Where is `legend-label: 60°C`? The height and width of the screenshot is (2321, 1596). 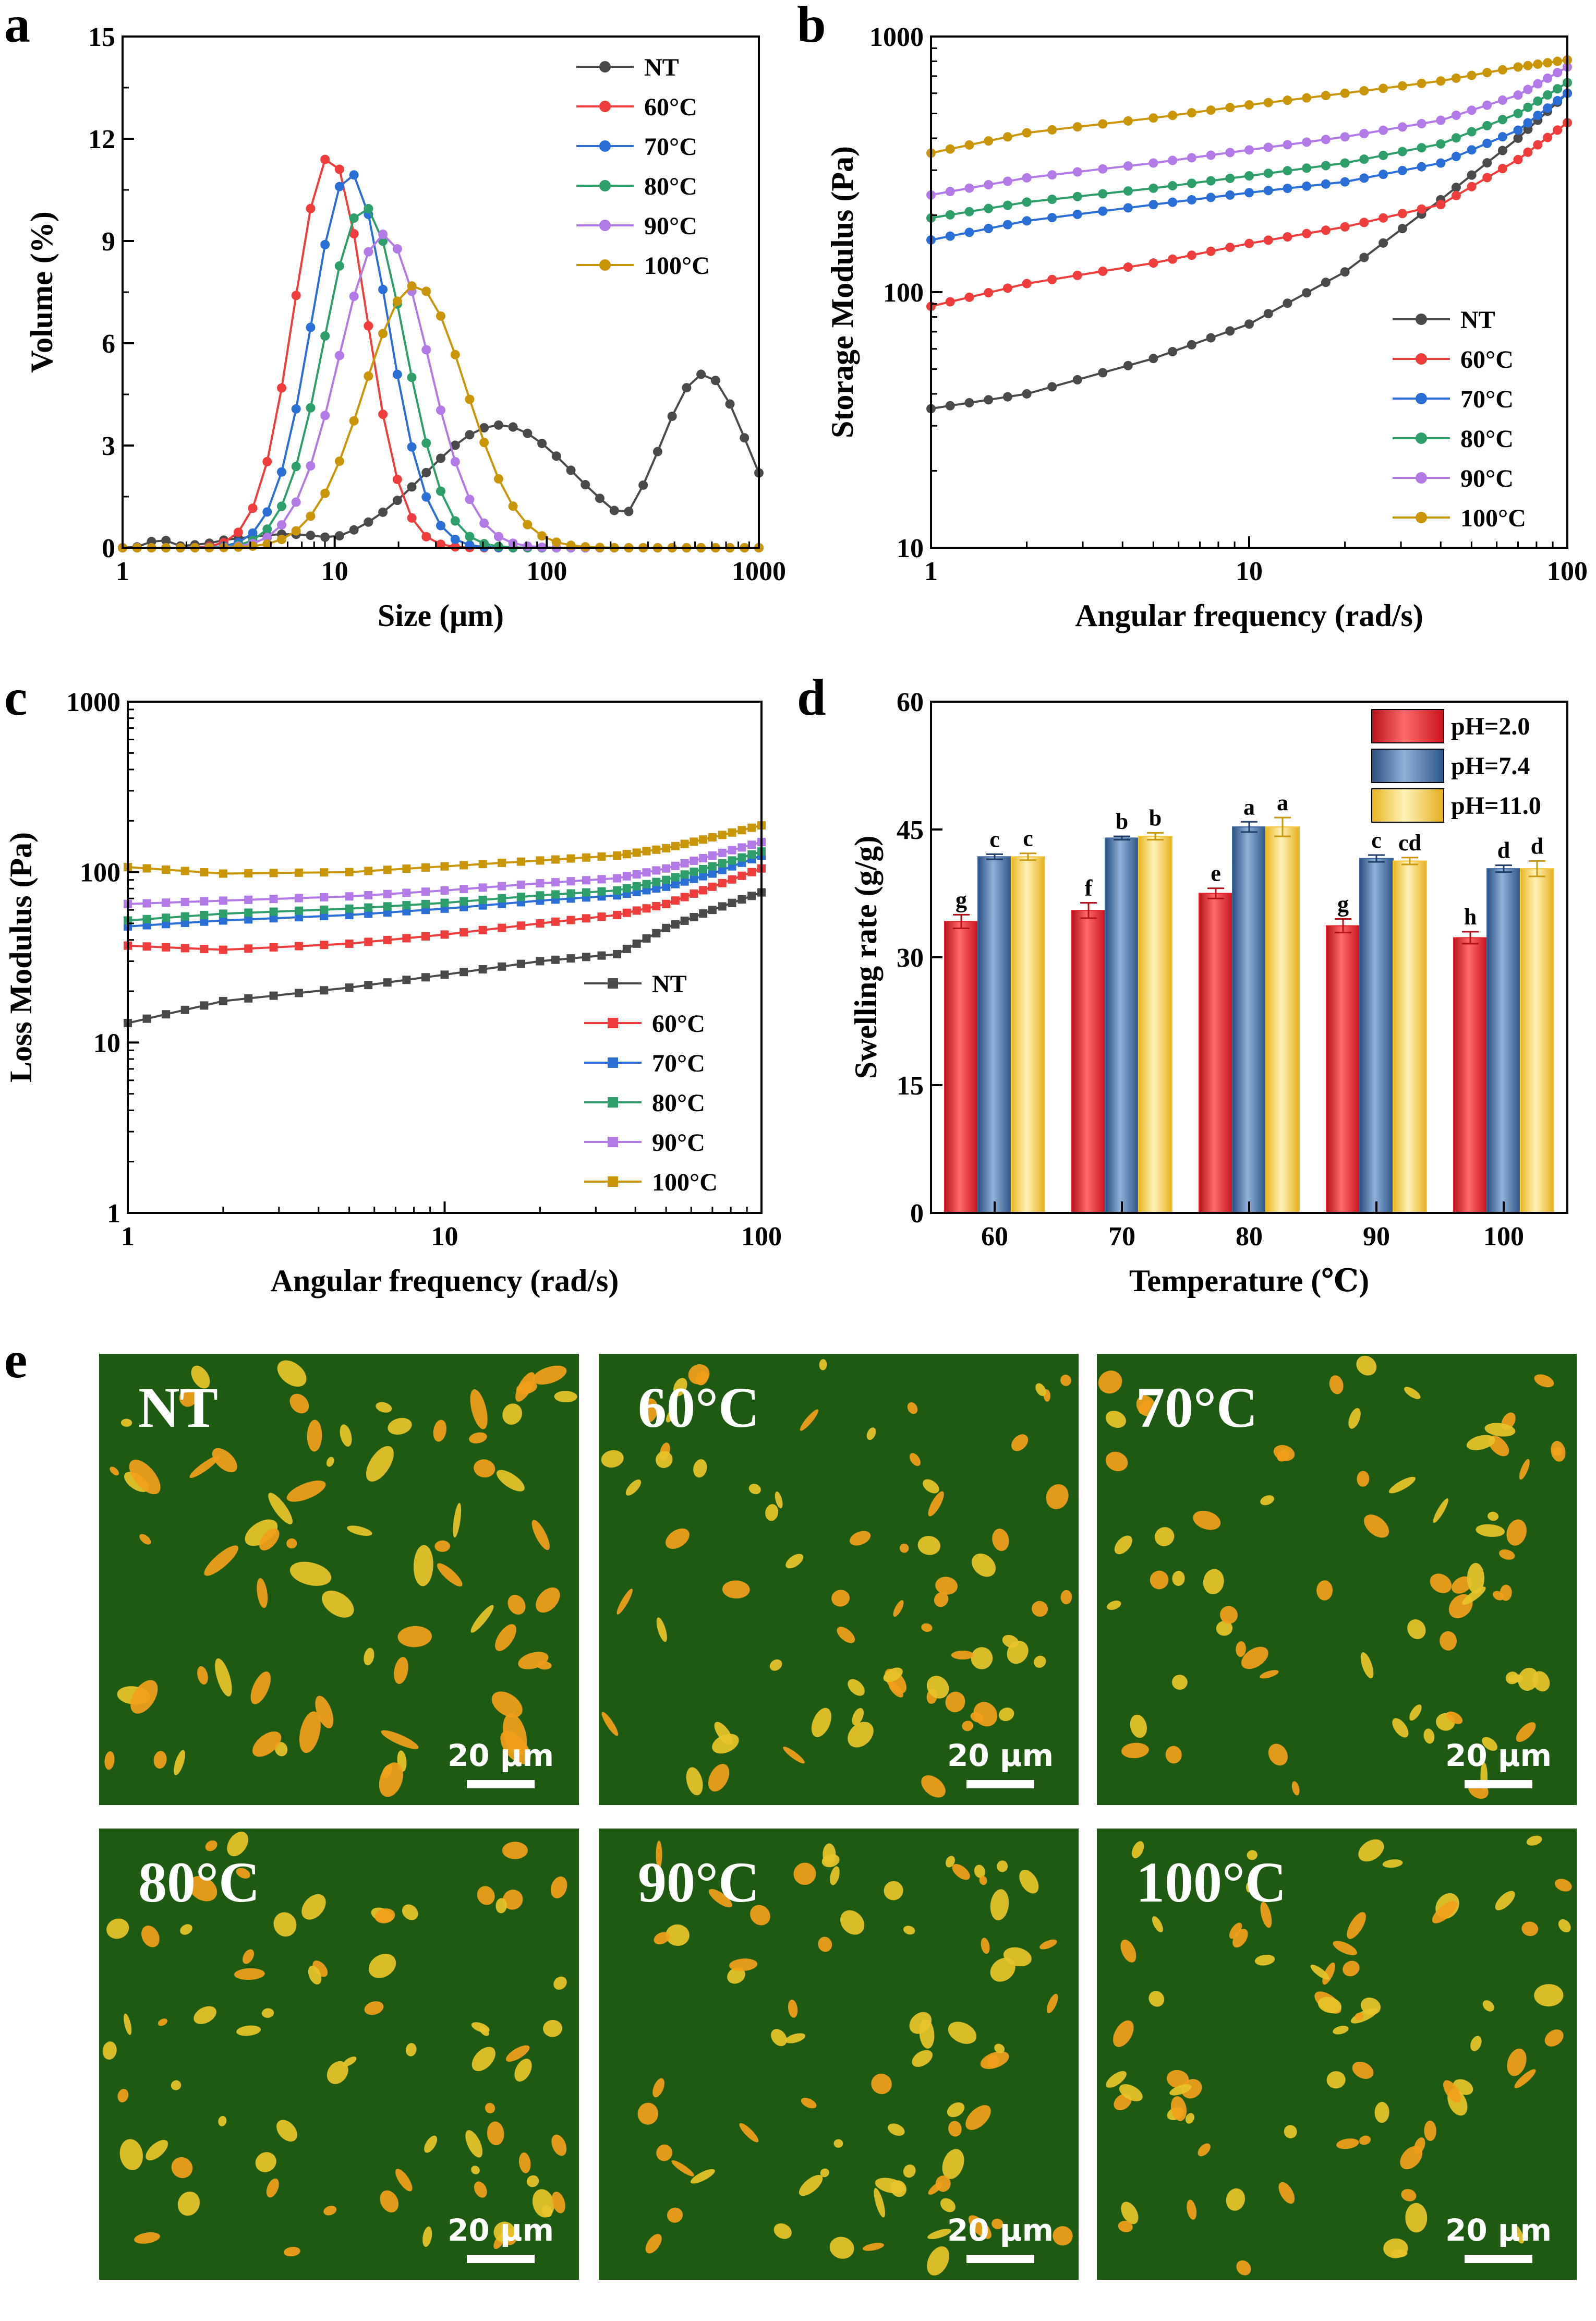
legend-label: 60°C is located at coordinates (1487, 360).